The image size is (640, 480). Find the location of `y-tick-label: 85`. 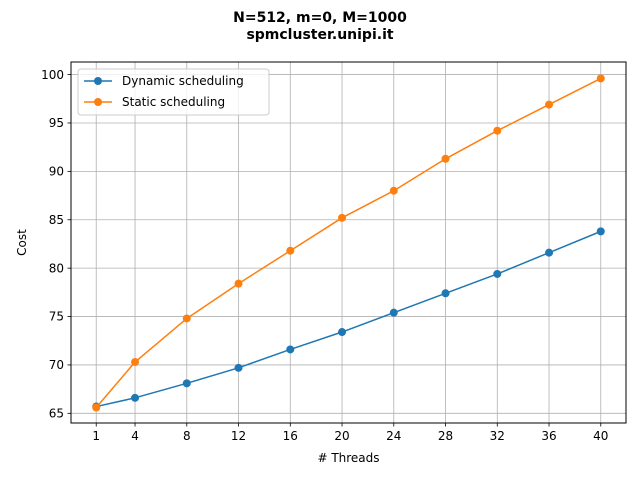

y-tick-label: 85 is located at coordinates (56, 220).